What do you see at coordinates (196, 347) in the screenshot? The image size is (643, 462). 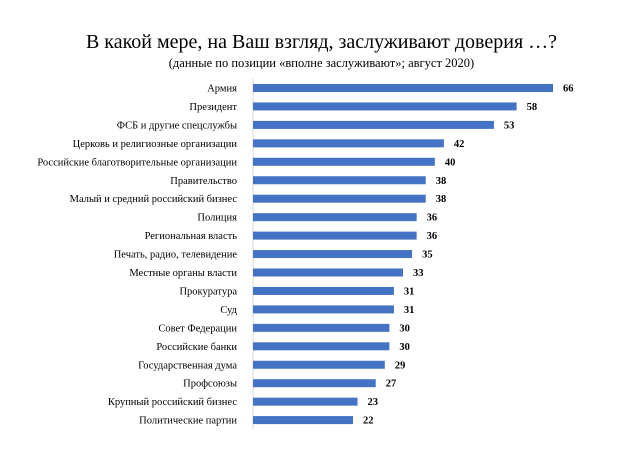 I see `category-label: Российские банки` at bounding box center [196, 347].